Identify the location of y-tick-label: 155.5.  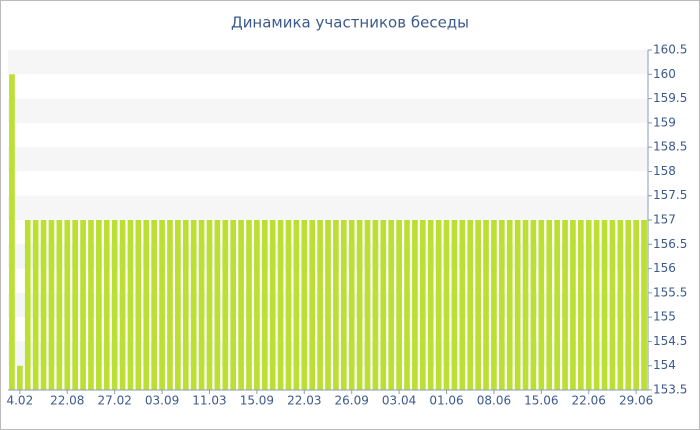
(670, 292).